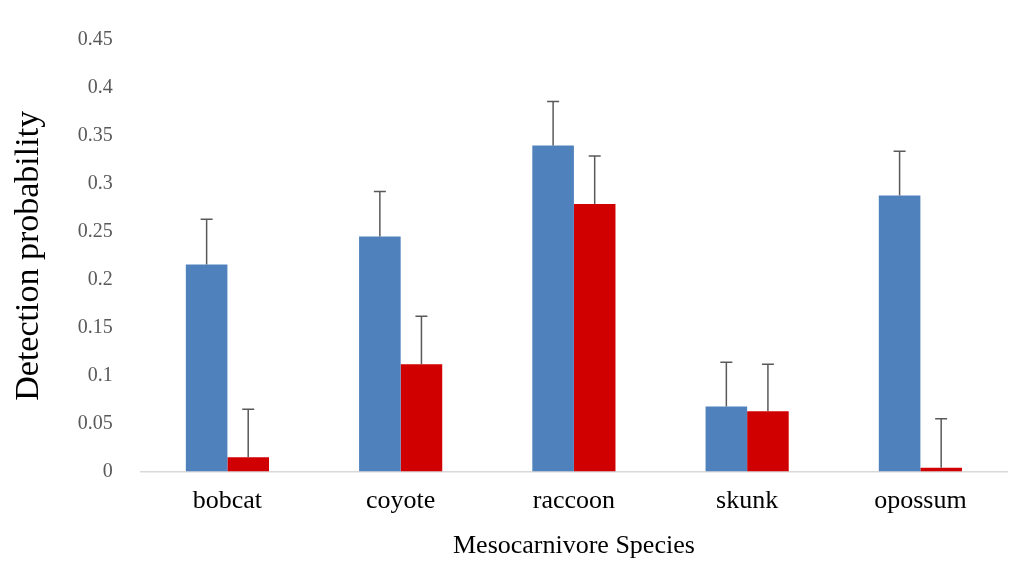 The image size is (1022, 571). What do you see at coordinates (107, 469) in the screenshot?
I see `y-tick-label: 0` at bounding box center [107, 469].